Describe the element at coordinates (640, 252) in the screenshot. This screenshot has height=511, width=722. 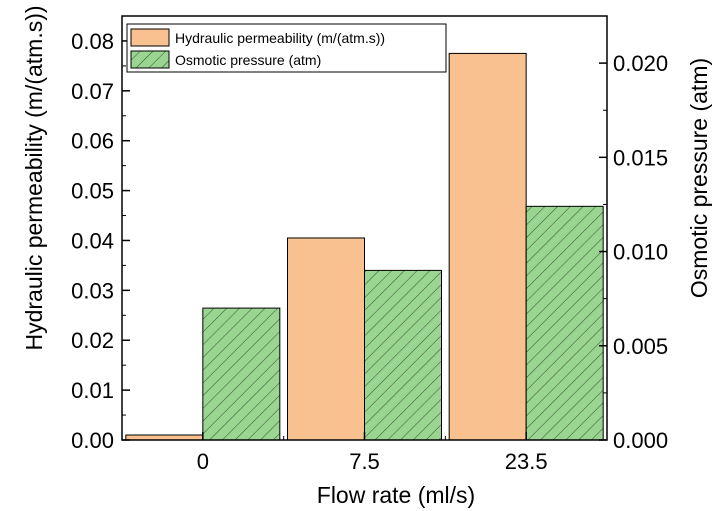
I see `right-tick-label: 0.010` at that location.